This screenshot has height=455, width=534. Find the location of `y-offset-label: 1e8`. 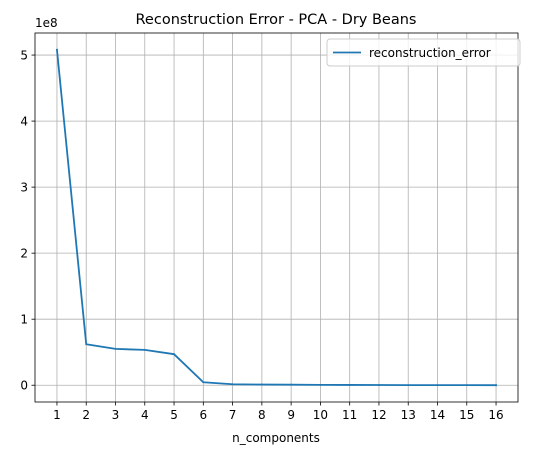

y-offset-label: 1e8 is located at coordinates (46, 23).